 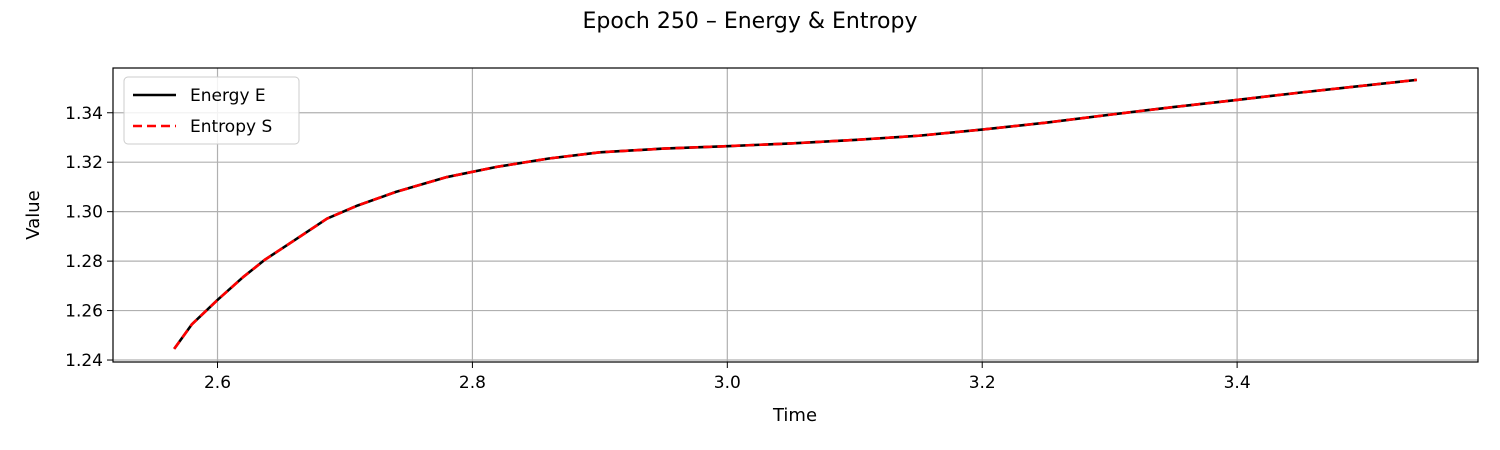 I want to click on x-axis-label: Time, so click(x=794, y=415).